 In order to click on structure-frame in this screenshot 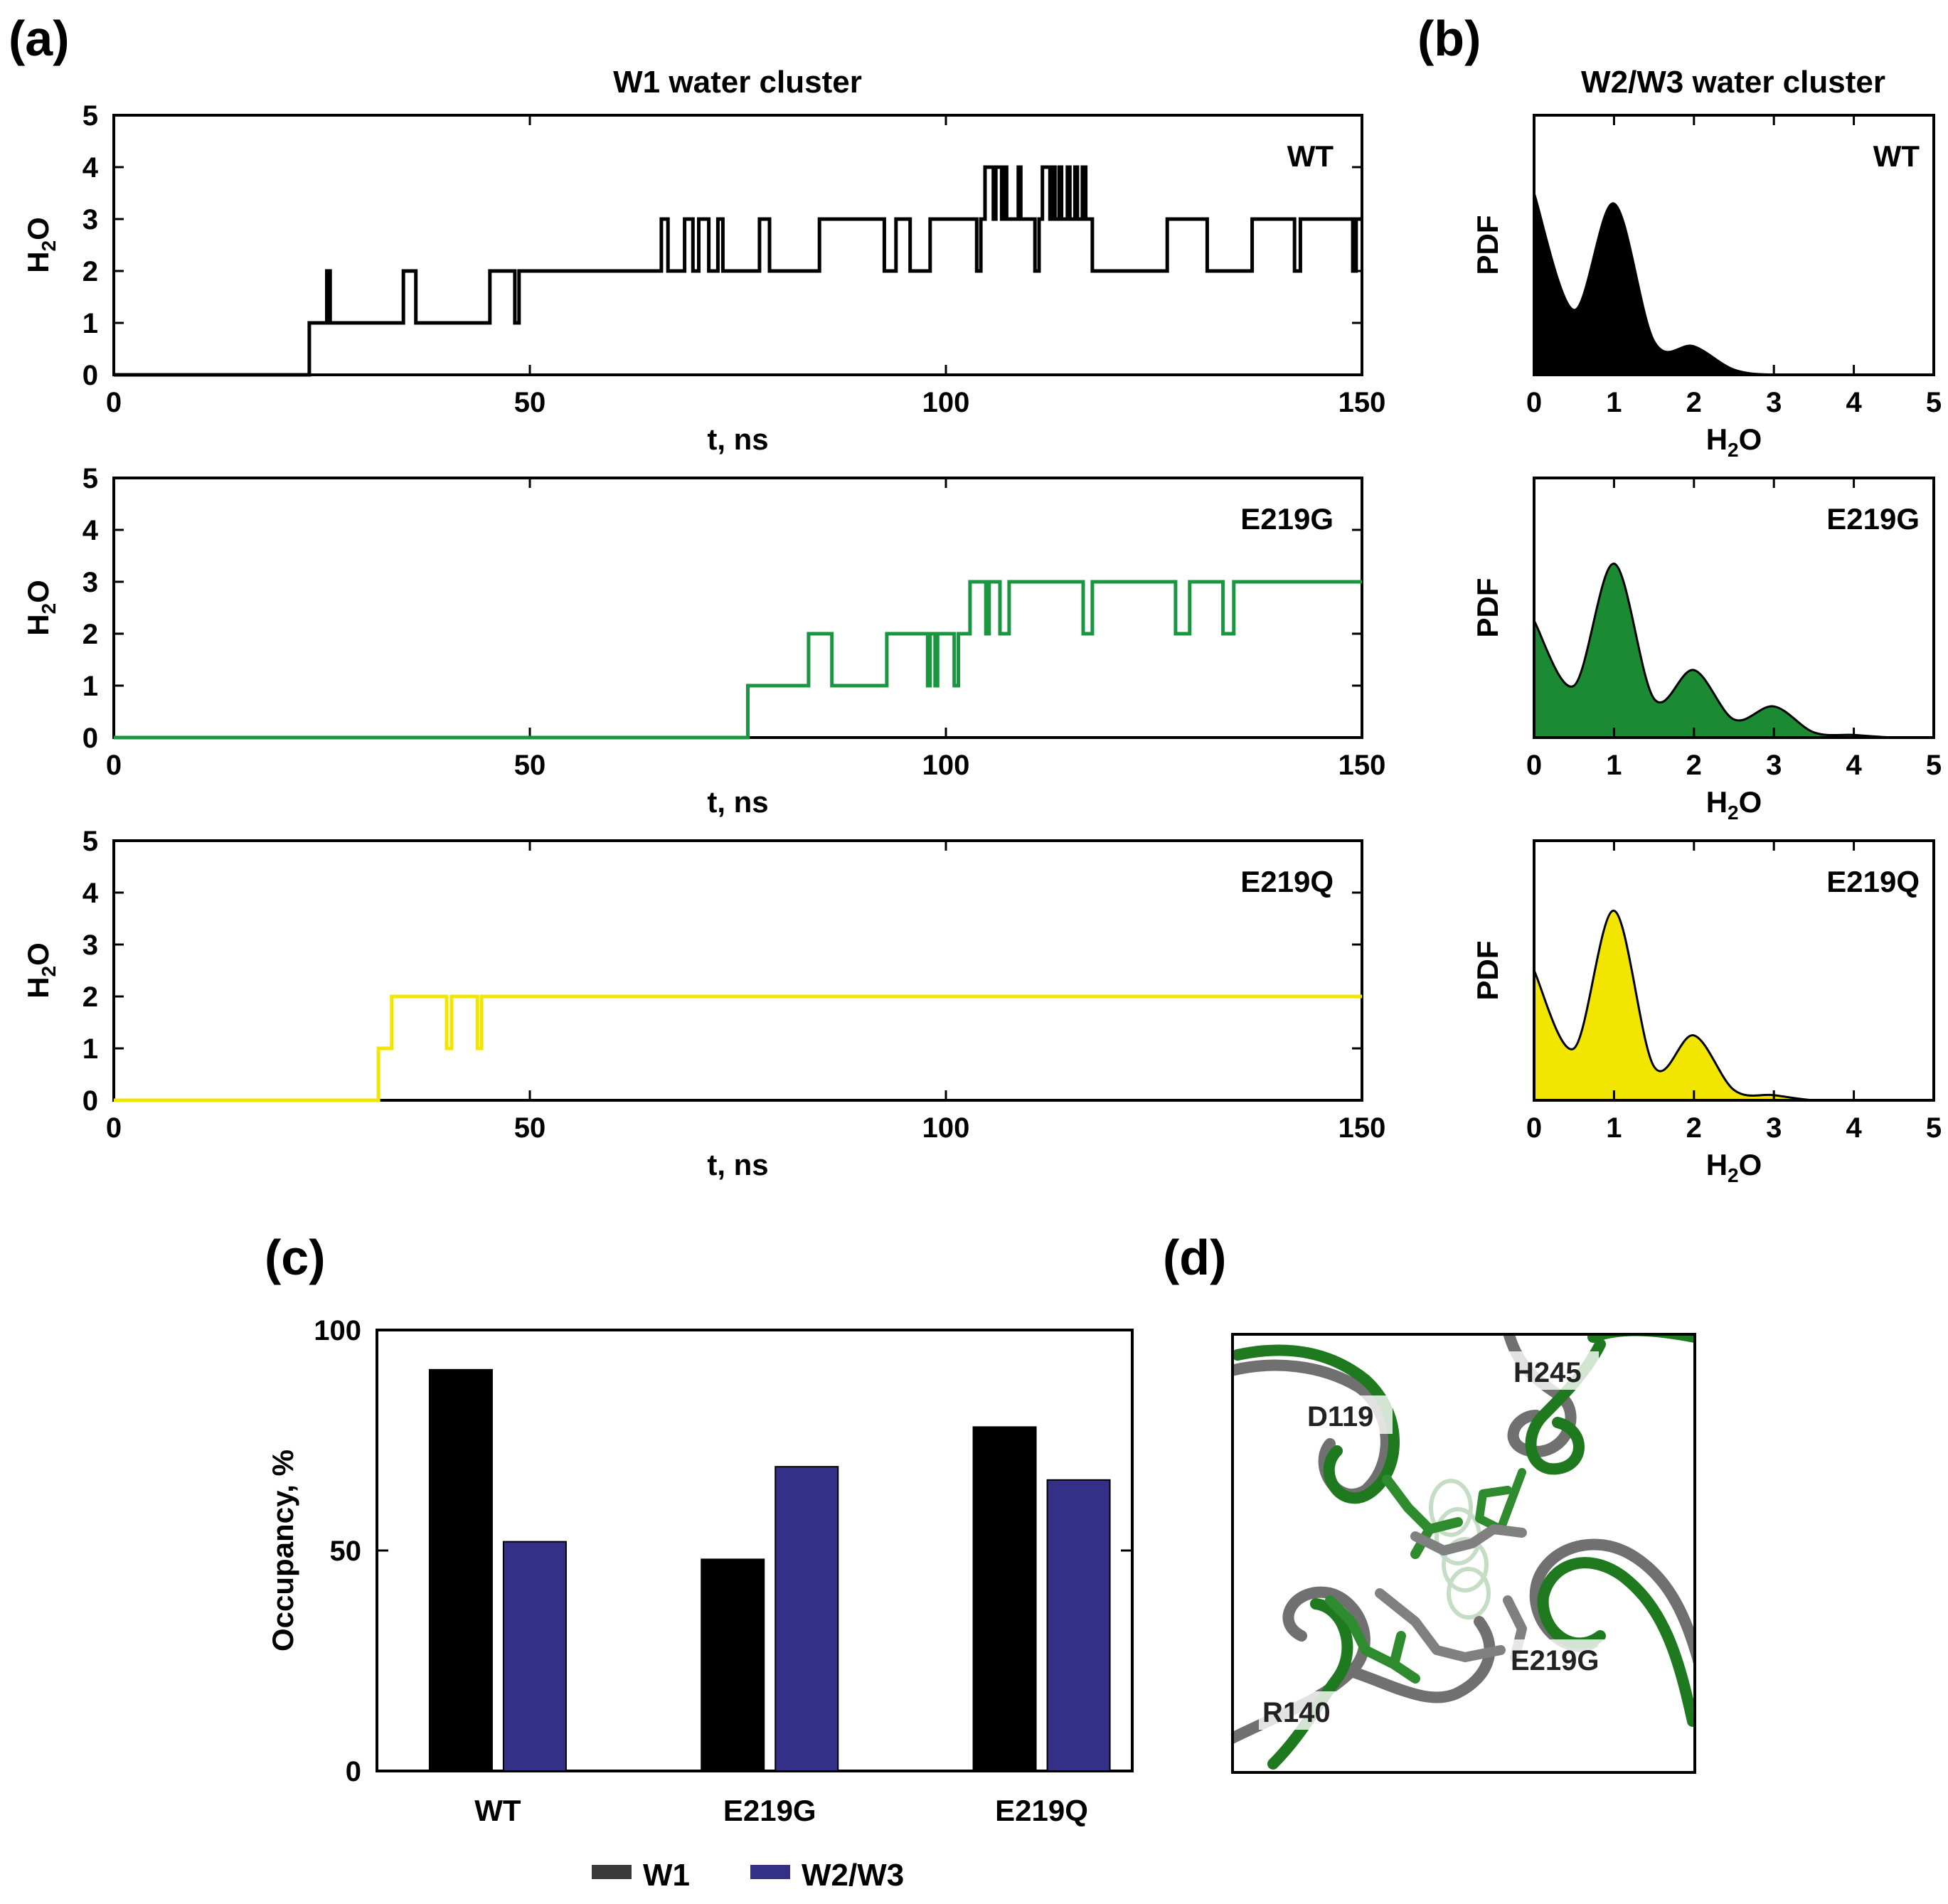, I will do `click(1464, 1553)`.